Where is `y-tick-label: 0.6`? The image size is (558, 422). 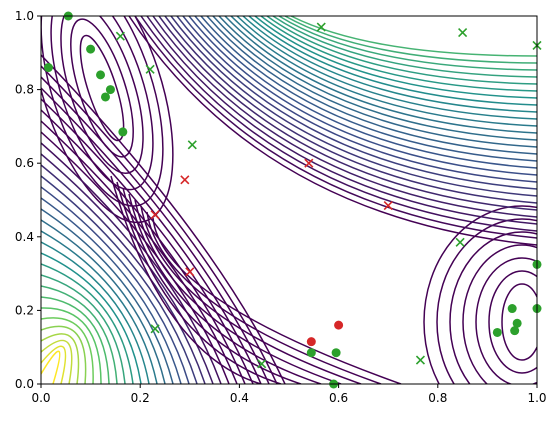 y-tick-label: 0.6 is located at coordinates (24, 163).